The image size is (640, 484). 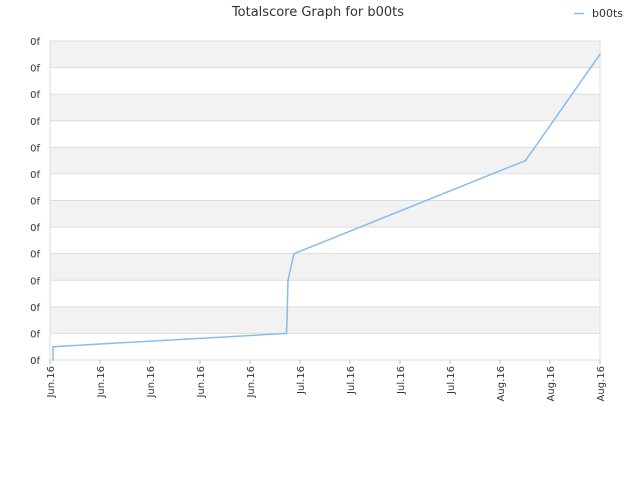 What do you see at coordinates (317, 12) in the screenshot?
I see `chart-title: Totalscore Graph for b00ts` at bounding box center [317, 12].